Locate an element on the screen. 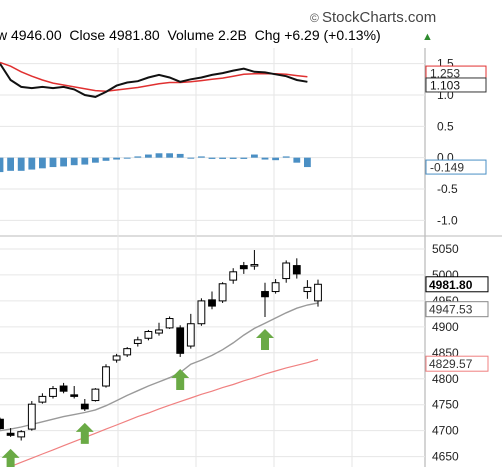 The height and width of the screenshot is (467, 502). price-tick-label: 4800 is located at coordinates (445, 379).